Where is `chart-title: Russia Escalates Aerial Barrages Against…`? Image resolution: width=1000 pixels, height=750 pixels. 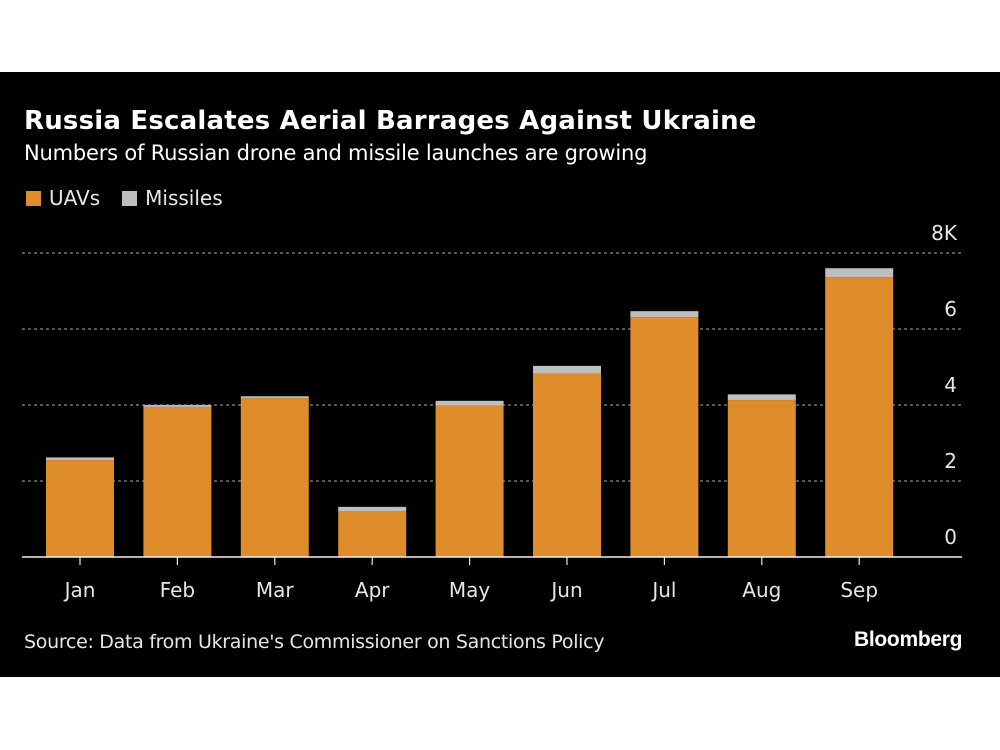 chart-title: Russia Escalates Aerial Barrages Against… is located at coordinates (390, 121).